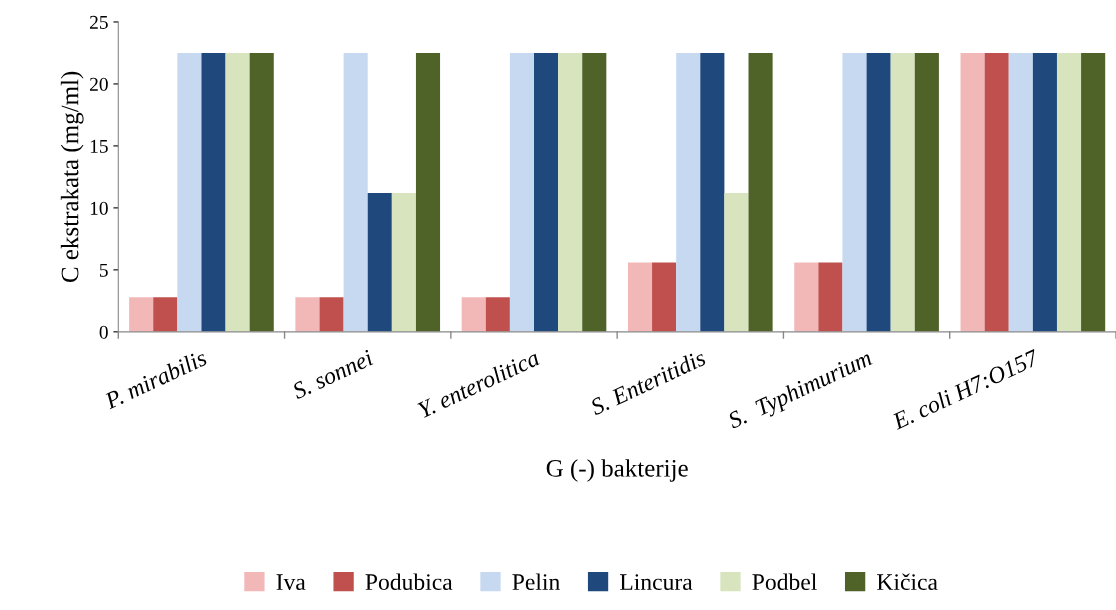 The height and width of the screenshot is (610, 1116). I want to click on y-tick-label: 15, so click(99, 146).